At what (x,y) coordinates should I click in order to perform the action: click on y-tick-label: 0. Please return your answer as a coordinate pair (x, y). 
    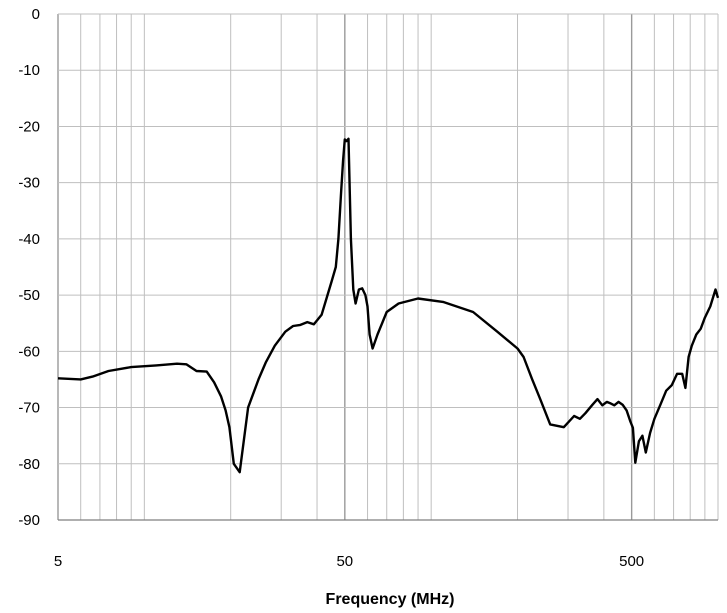
    Looking at the image, I should click on (36, 14).